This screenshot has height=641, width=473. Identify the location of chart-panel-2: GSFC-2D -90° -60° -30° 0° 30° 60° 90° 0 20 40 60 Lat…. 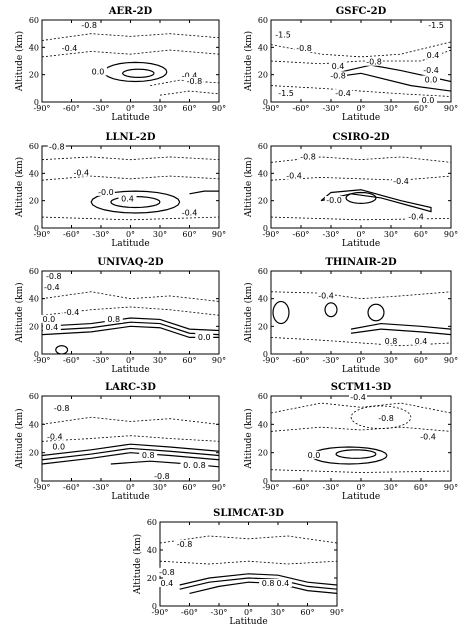
(350, 64).